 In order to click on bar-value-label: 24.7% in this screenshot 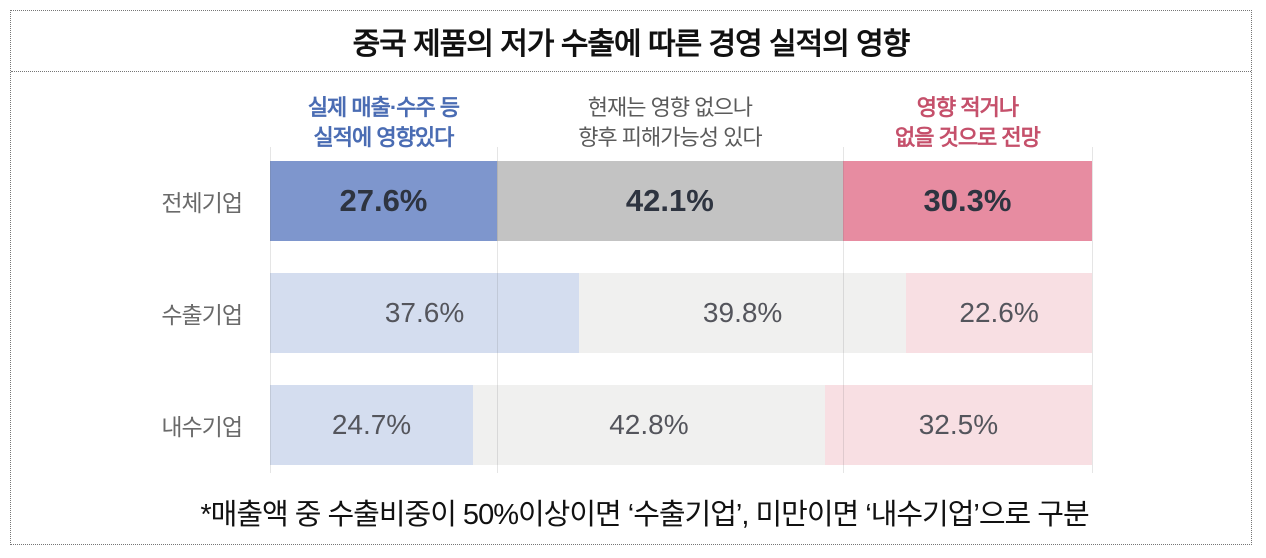, I will do `click(371, 424)`.